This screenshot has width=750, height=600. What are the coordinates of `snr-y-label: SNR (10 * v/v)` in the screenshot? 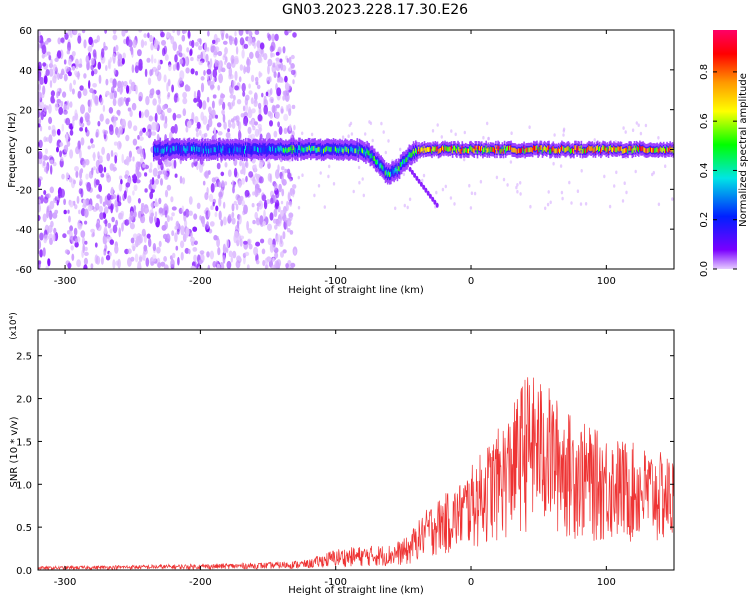 It's located at (14, 451).